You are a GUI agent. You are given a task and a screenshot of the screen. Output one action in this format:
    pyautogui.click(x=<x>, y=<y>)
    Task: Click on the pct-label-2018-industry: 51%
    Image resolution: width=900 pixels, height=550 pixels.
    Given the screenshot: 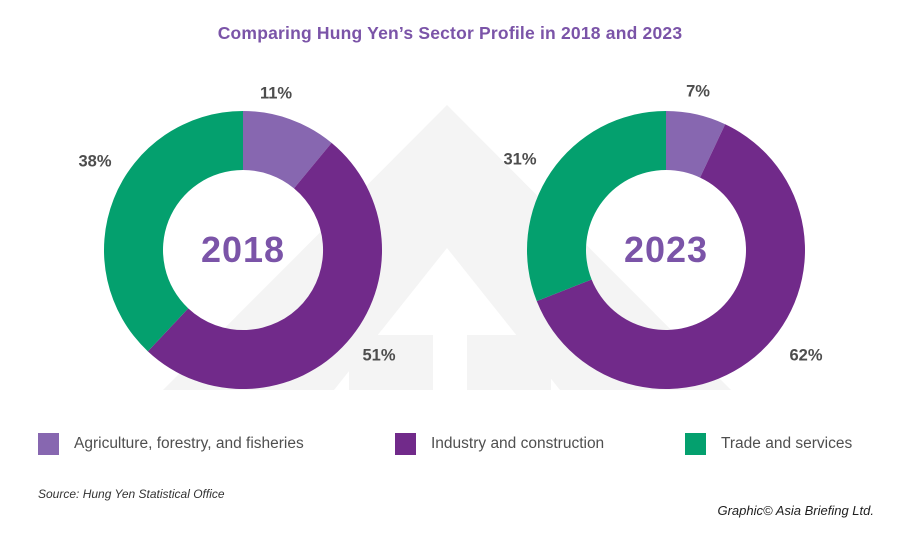 What is the action you would take?
    pyautogui.click(x=379, y=355)
    